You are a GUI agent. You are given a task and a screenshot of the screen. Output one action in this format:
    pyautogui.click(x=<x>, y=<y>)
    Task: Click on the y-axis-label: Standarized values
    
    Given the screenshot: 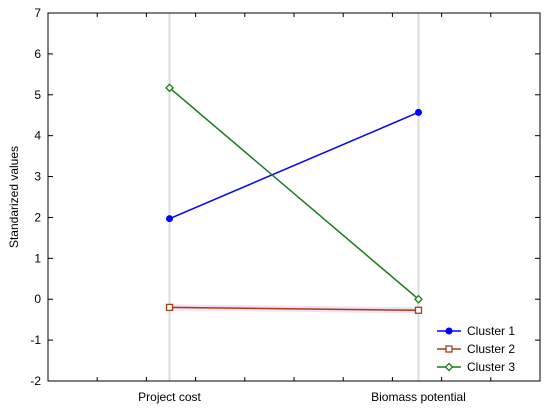 What is the action you would take?
    pyautogui.click(x=14, y=197)
    